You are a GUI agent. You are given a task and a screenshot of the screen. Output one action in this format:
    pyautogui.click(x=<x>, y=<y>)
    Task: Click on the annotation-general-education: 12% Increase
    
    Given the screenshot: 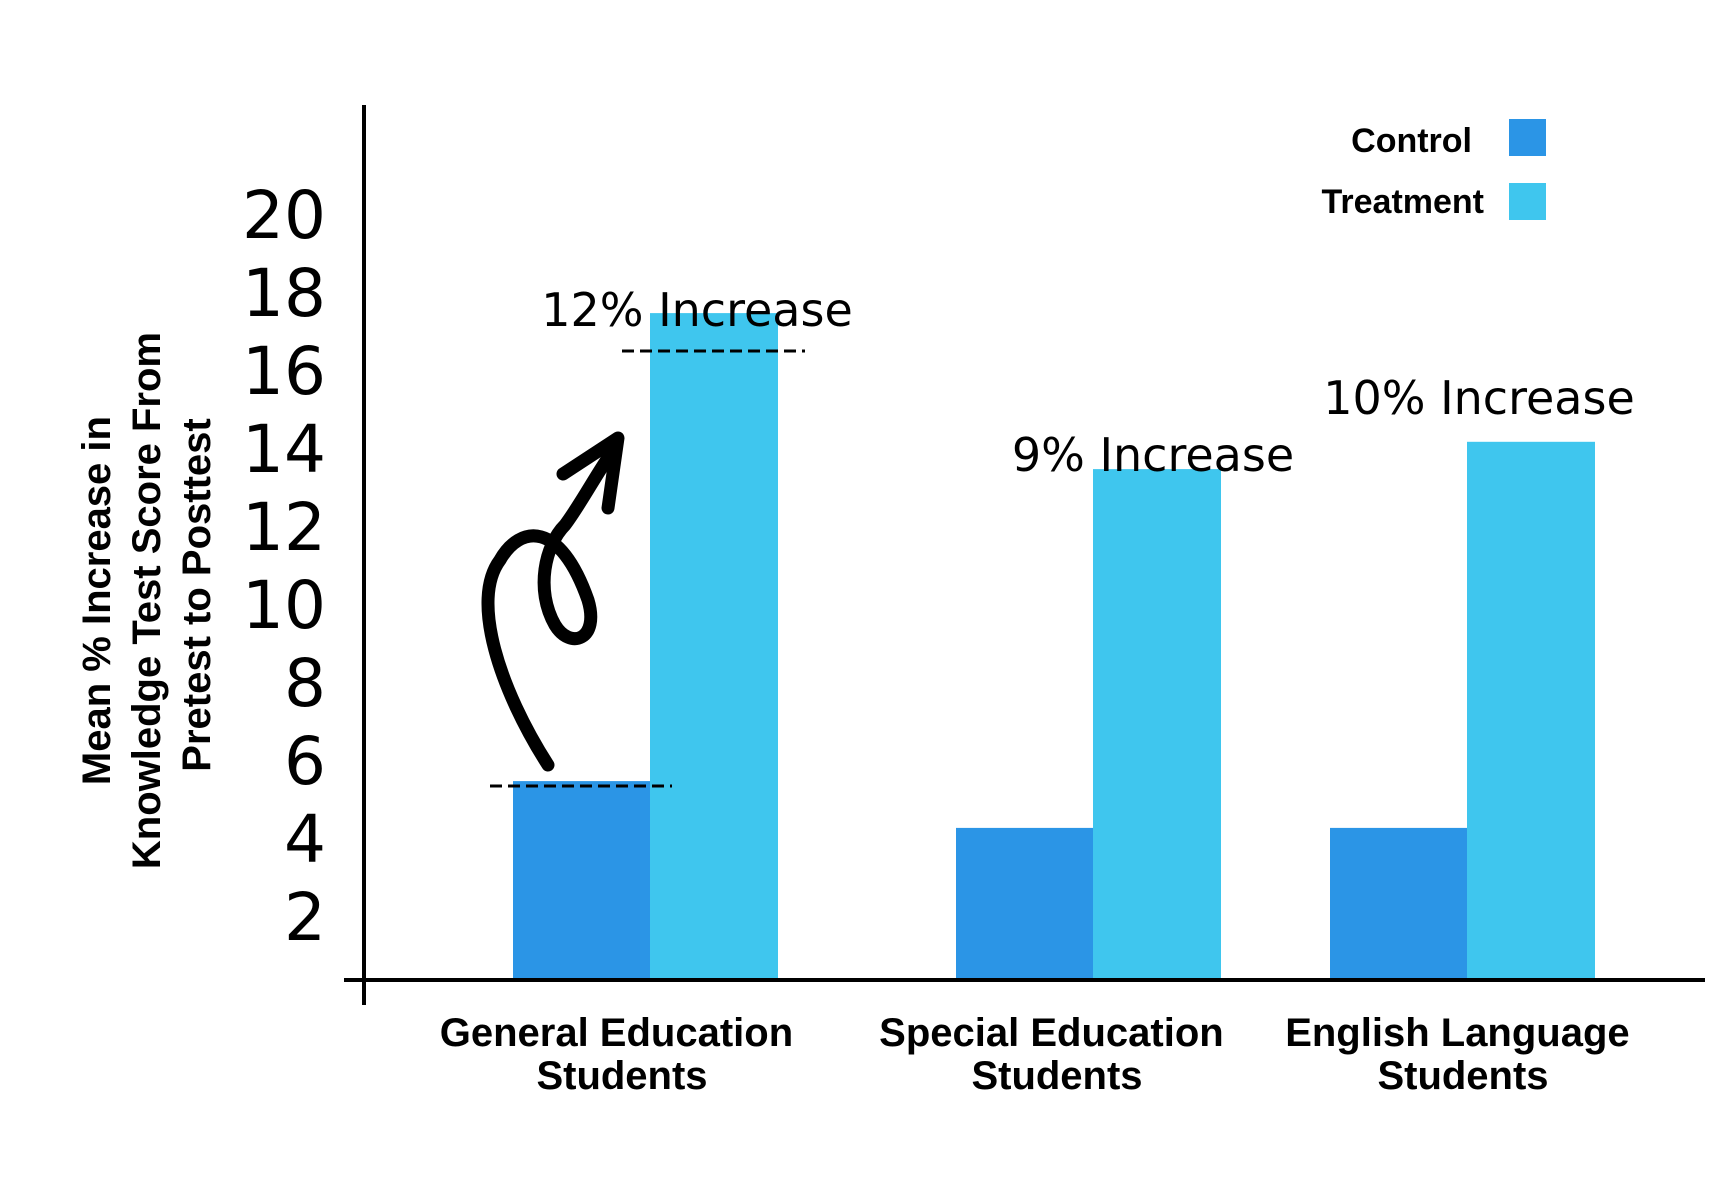 What is the action you would take?
    pyautogui.click(x=697, y=310)
    